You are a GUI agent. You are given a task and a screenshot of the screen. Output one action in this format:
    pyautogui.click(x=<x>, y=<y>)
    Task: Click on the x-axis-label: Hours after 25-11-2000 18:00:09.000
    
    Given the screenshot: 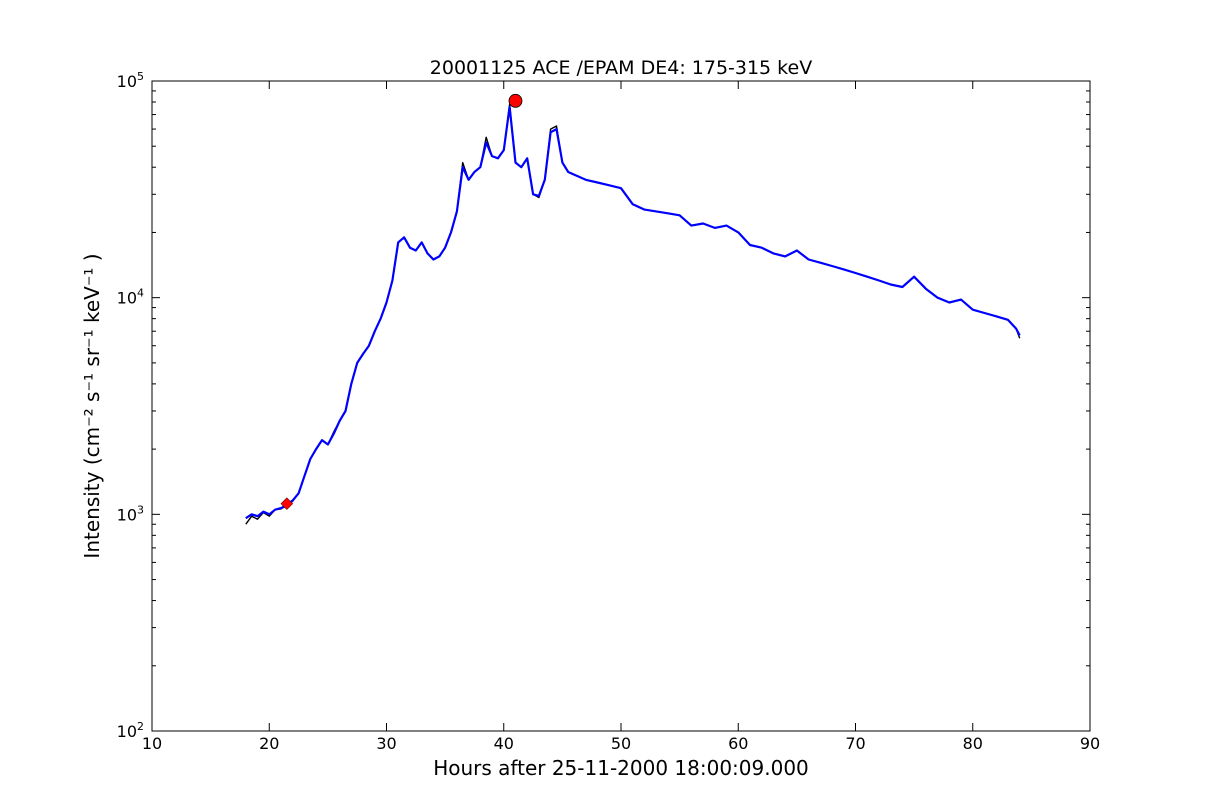 What is the action you would take?
    pyautogui.click(x=621, y=768)
    